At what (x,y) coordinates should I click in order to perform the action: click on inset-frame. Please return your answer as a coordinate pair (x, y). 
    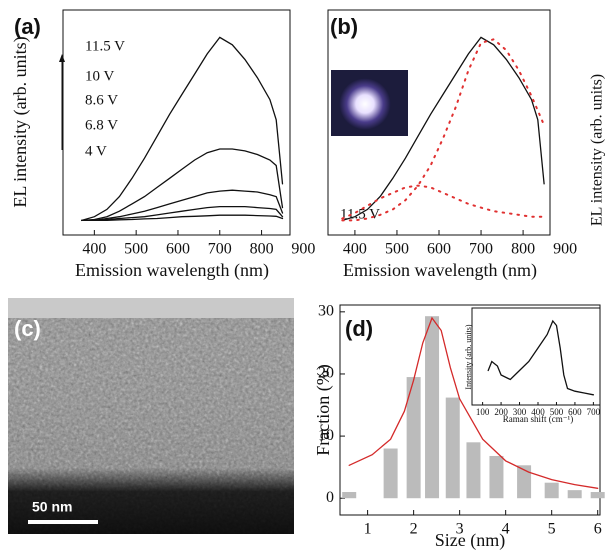
    Looking at the image, I should click on (536, 356).